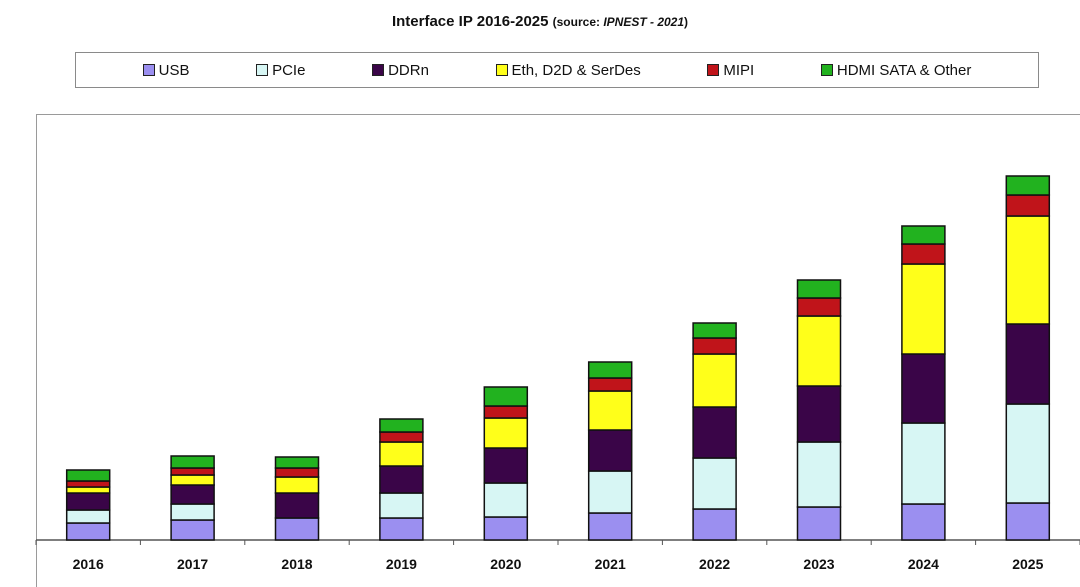 The height and width of the screenshot is (587, 1080). I want to click on chart-source-prefix: (source:, so click(578, 22).